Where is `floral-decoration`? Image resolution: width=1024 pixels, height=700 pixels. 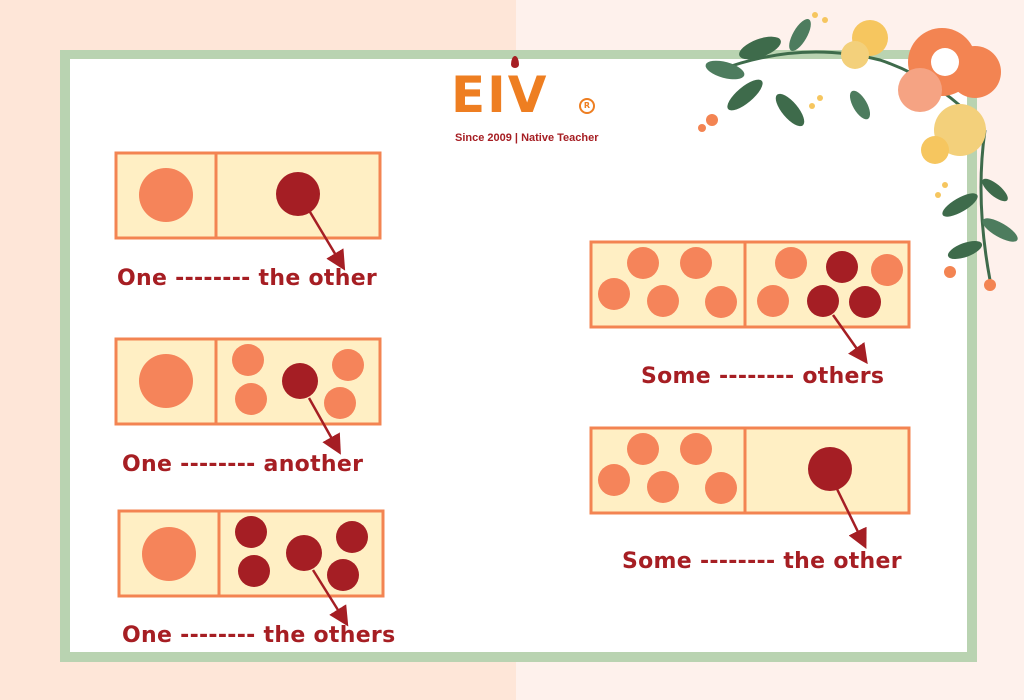
floral-decoration is located at coordinates (858, 151).